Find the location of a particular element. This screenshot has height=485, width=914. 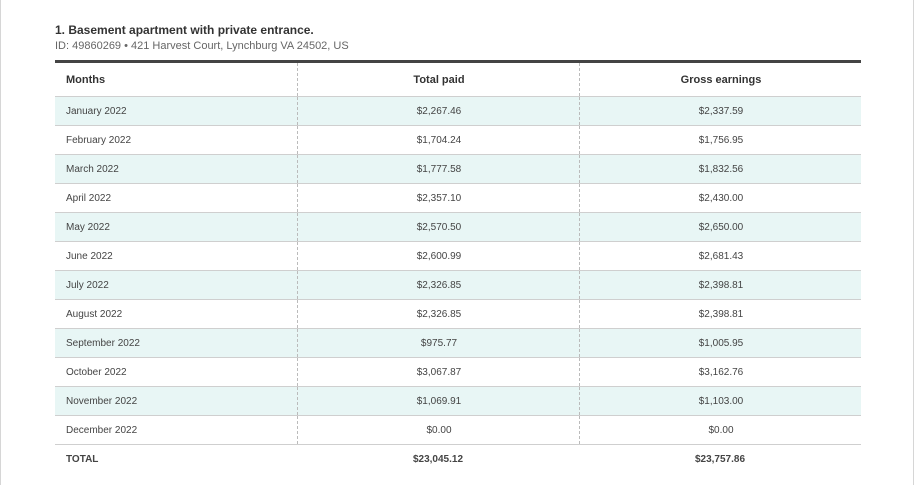

table-row: May 2022 $2,570.50 $2,650.00 is located at coordinates (458, 227).